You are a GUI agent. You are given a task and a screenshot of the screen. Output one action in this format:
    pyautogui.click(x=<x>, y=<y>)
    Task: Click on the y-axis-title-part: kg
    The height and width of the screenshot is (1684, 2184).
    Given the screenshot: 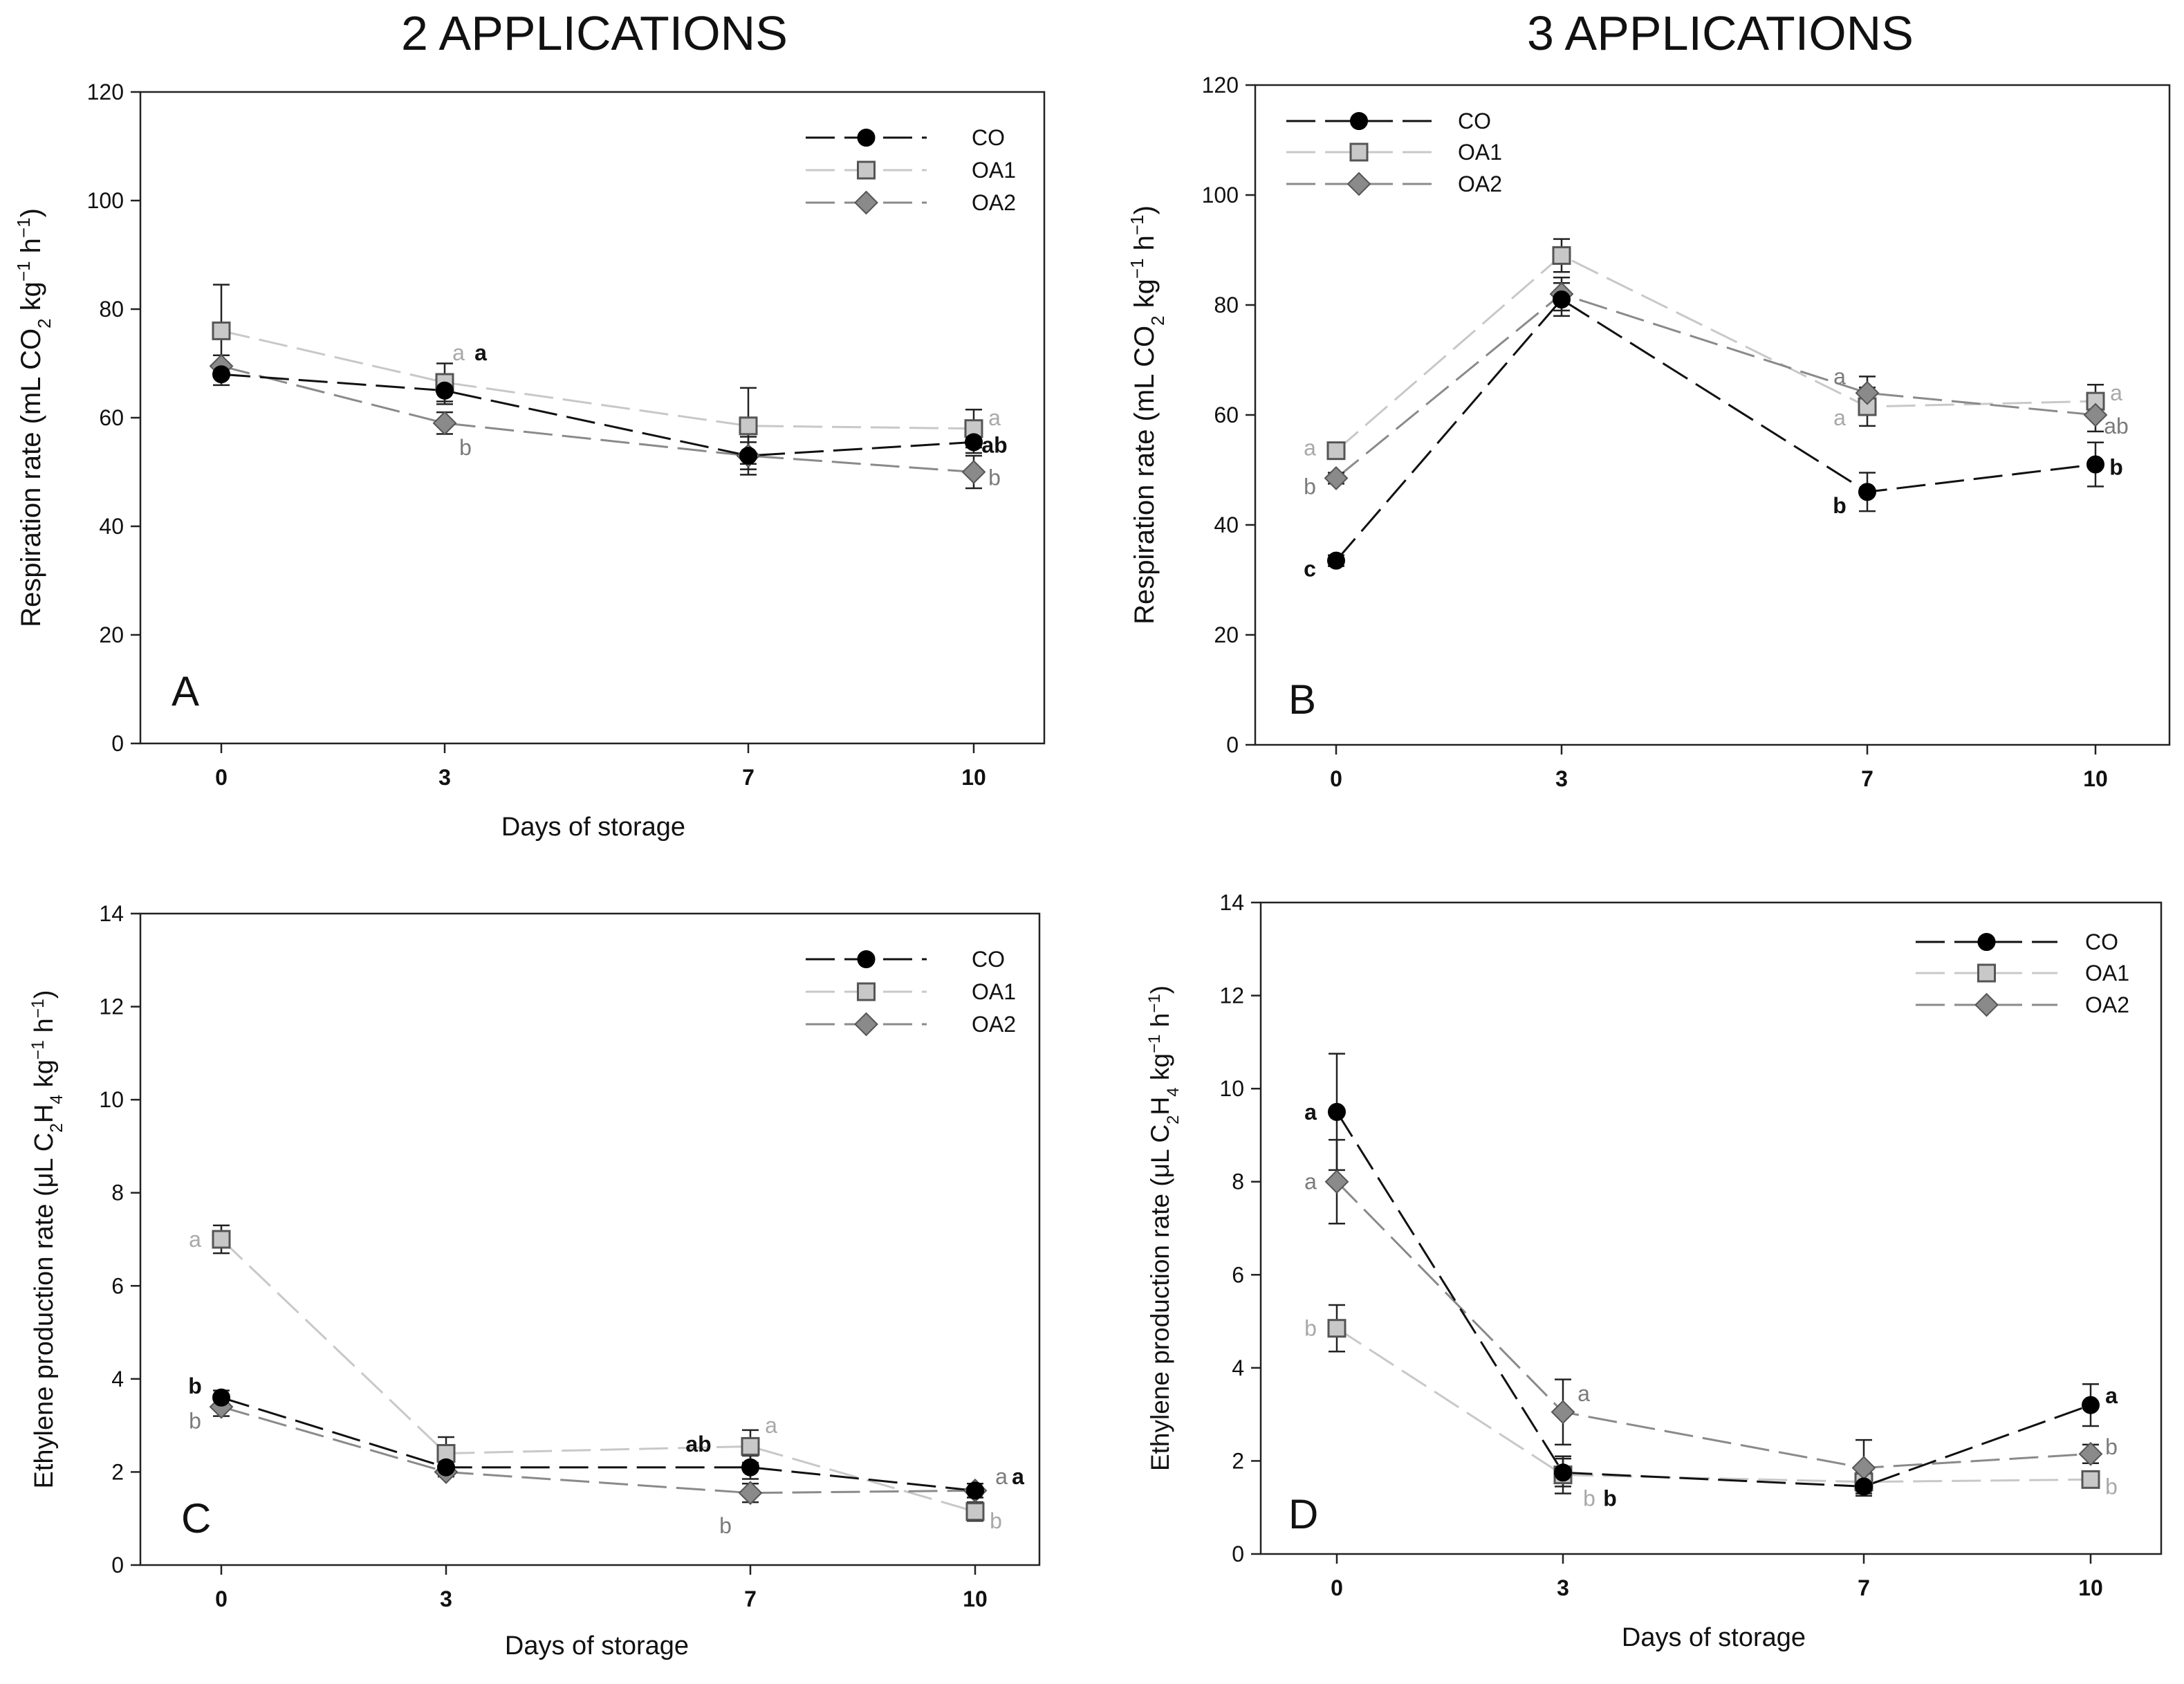 What is the action you would take?
    pyautogui.click(x=1144, y=297)
    